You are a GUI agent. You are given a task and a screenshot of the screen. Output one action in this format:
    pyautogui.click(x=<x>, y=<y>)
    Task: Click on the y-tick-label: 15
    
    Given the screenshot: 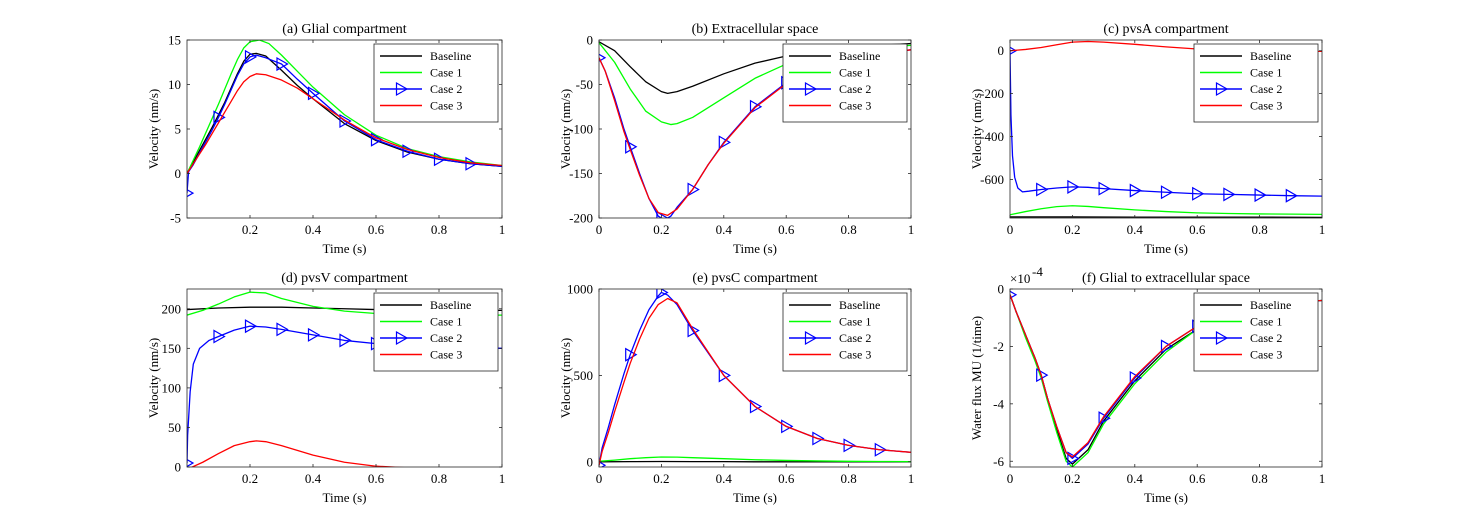 What is the action you would take?
    pyautogui.click(x=174, y=40)
    